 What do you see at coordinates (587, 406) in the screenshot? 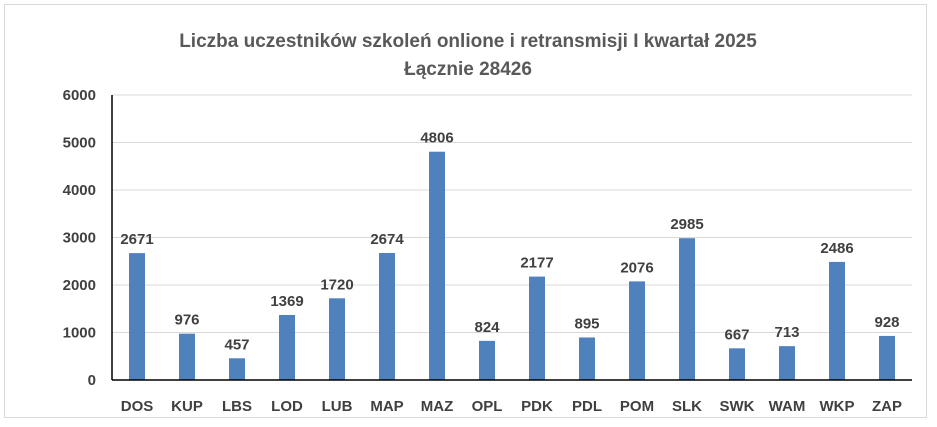
I see `x-tick-label: PDL` at bounding box center [587, 406].